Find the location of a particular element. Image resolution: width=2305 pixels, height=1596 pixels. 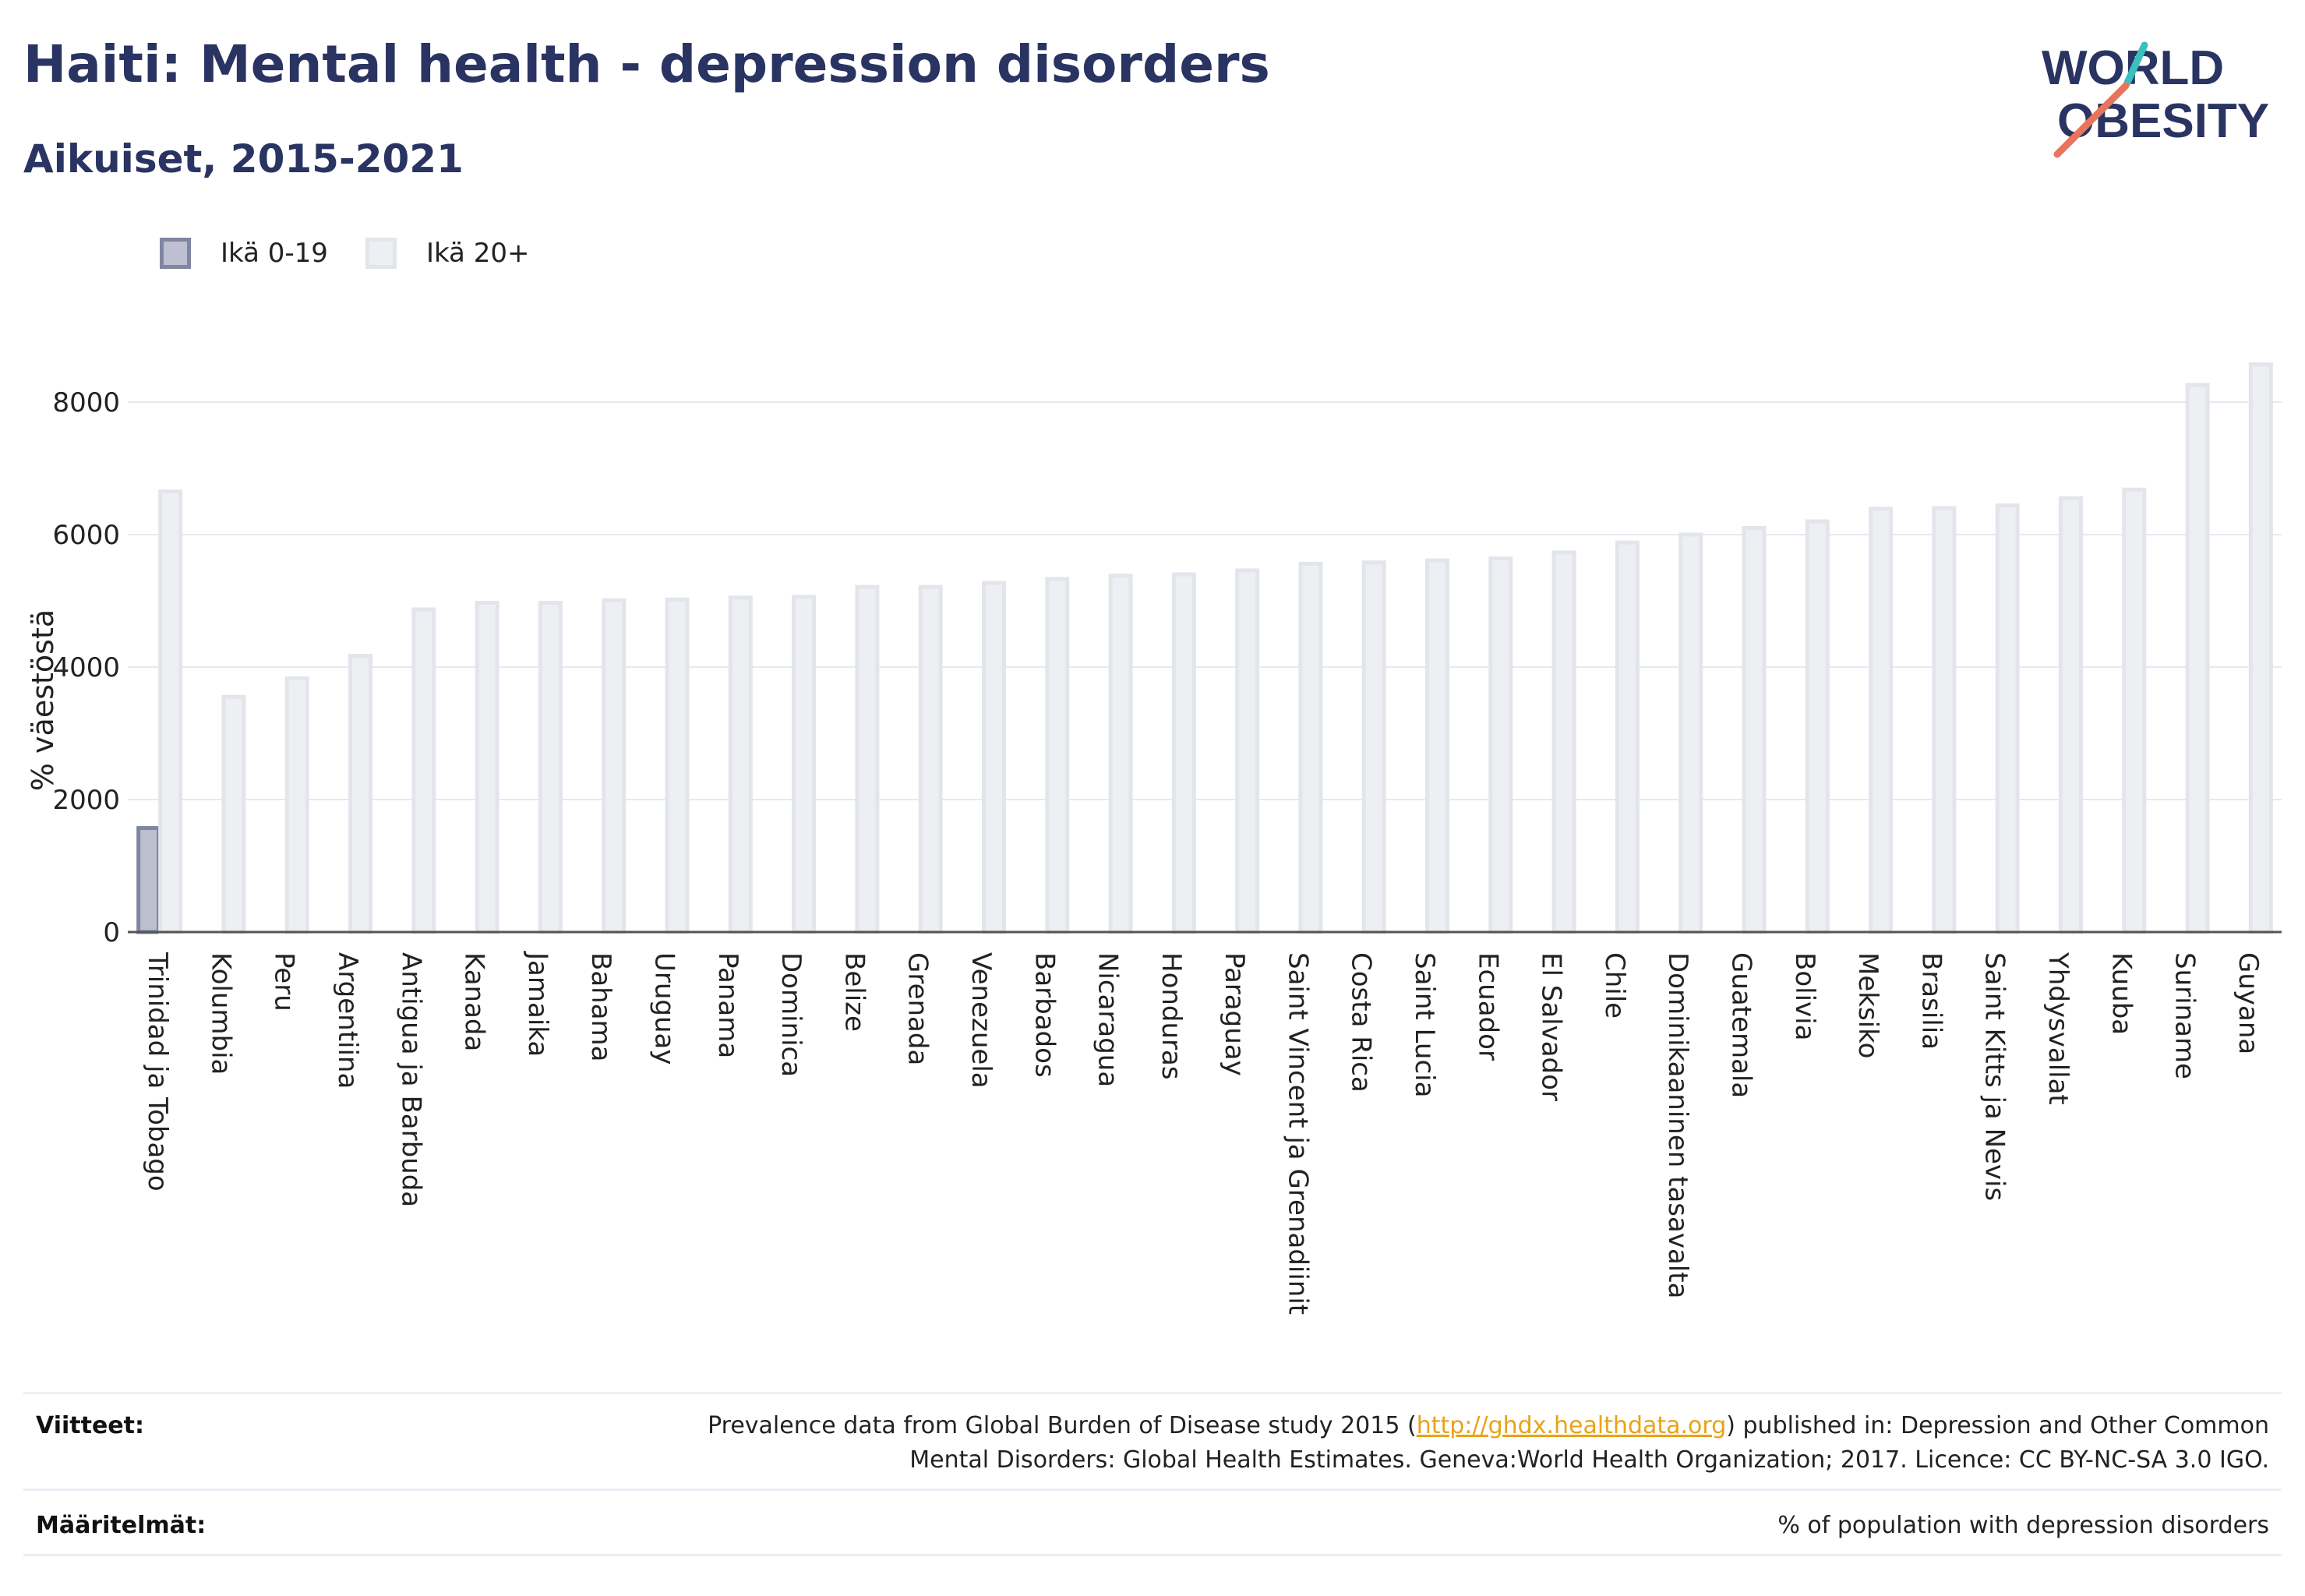

x-tick-label: Guatemala is located at coordinates (1741, 1025).